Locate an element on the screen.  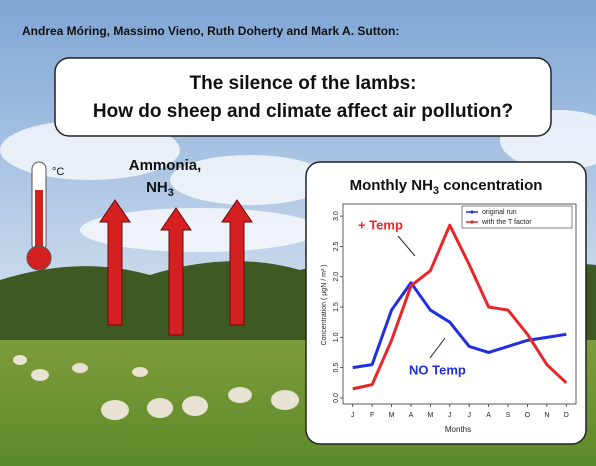
legend-label: with the T factor is located at coordinates (506, 222).